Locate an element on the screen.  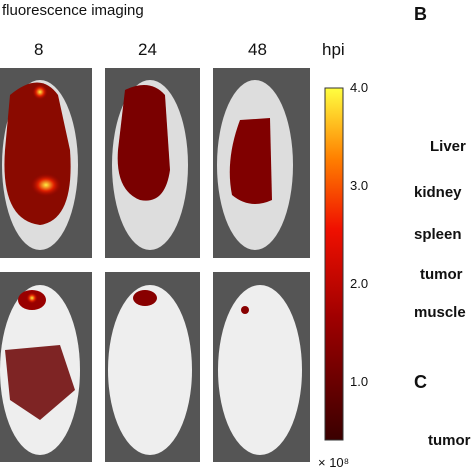
multiplier: × 10⁸ is located at coordinates (334, 462).